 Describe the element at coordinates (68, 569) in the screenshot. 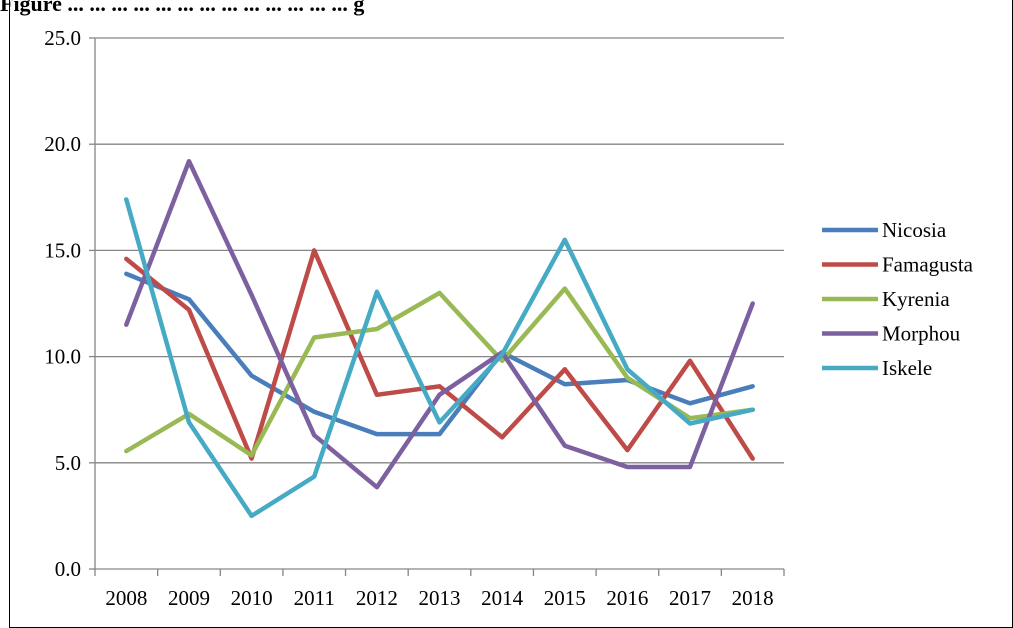

I see `y-tick-label-0.0: 0.0` at that location.